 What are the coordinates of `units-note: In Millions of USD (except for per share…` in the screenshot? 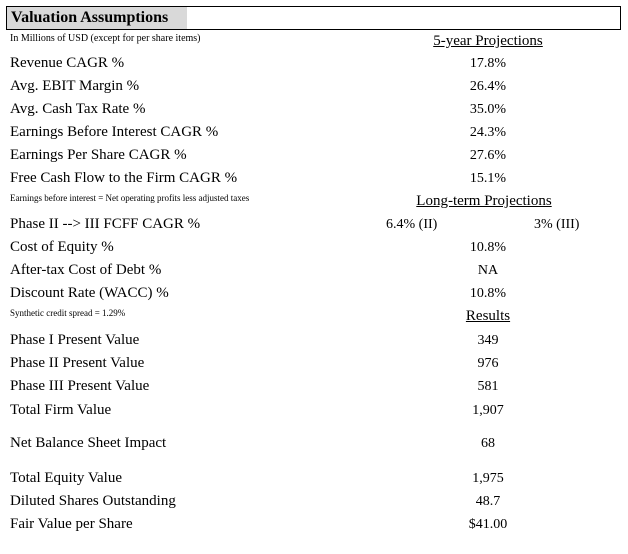 It's located at (105, 38).